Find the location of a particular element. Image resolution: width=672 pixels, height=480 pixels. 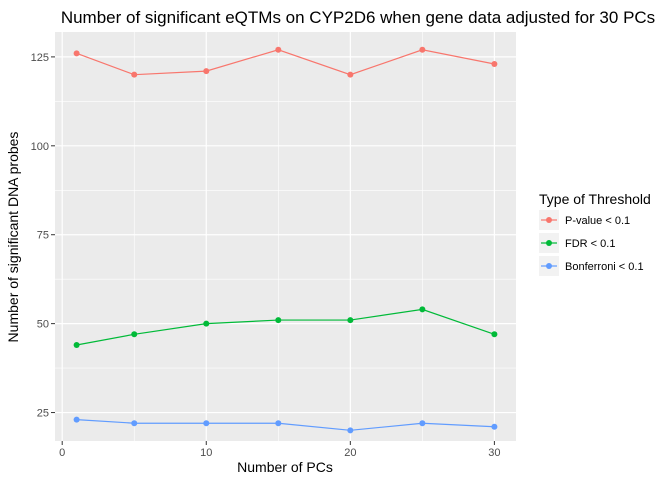

x-tick-label: 10 is located at coordinates (206, 453).